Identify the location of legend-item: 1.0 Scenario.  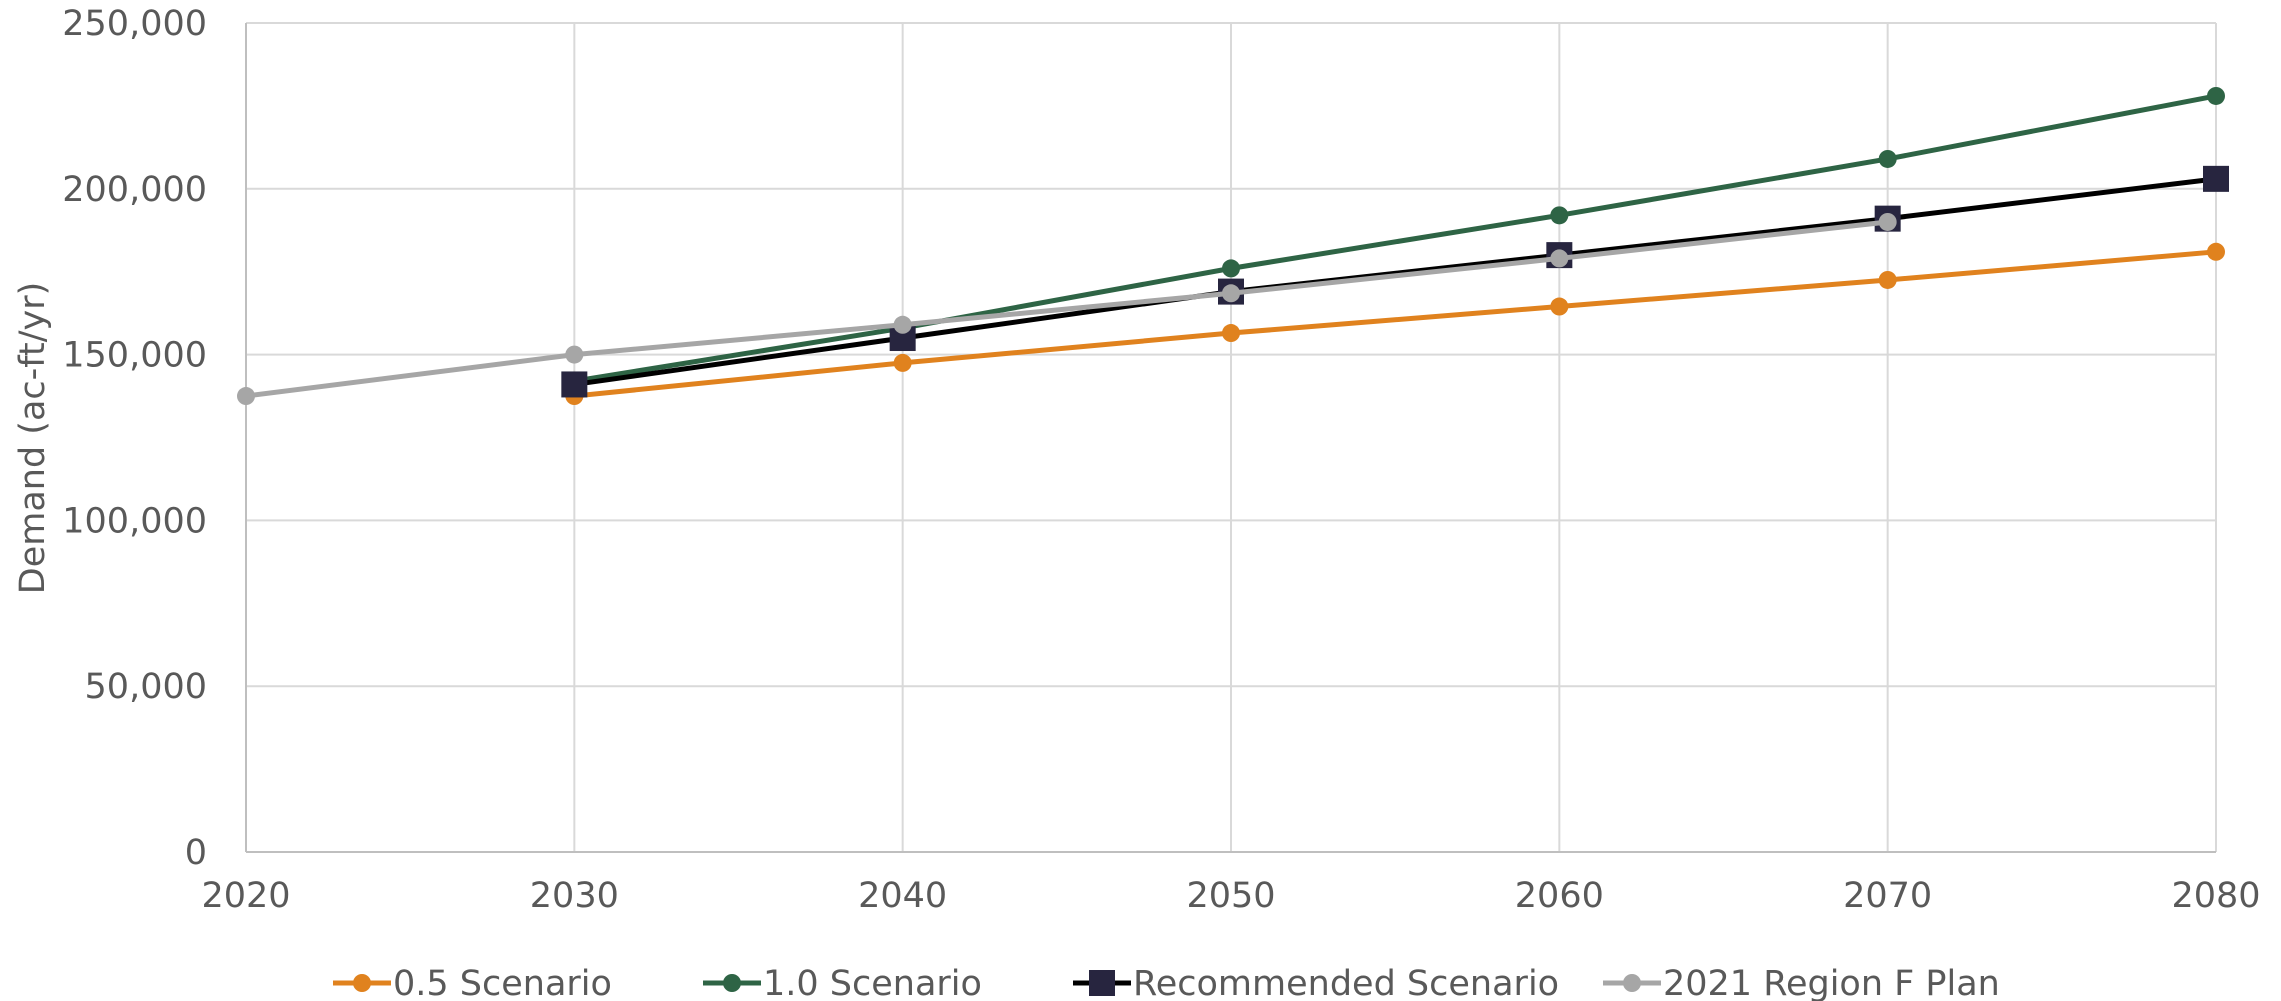
(842, 982).